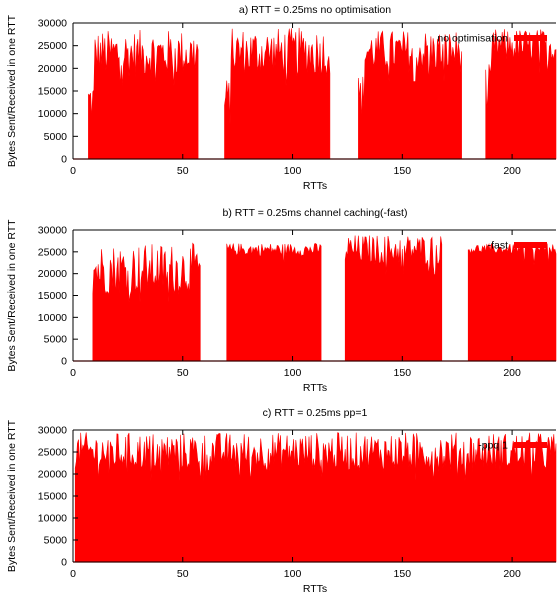 Image resolution: width=557 pixels, height=597 pixels. What do you see at coordinates (512, 446) in the screenshot?
I see `legend: -ppq 1` at bounding box center [512, 446].